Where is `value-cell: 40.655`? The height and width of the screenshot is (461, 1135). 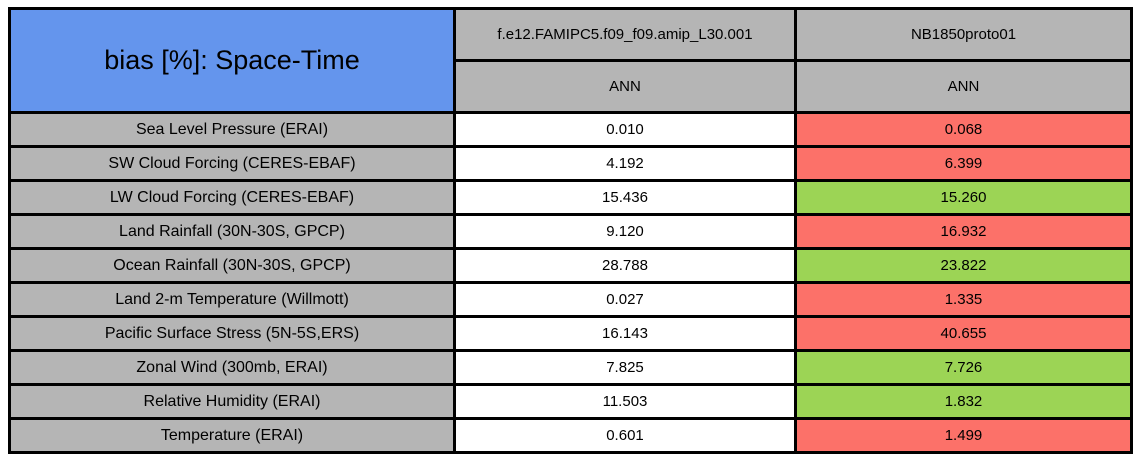
value-cell: 40.655 is located at coordinates (963, 333).